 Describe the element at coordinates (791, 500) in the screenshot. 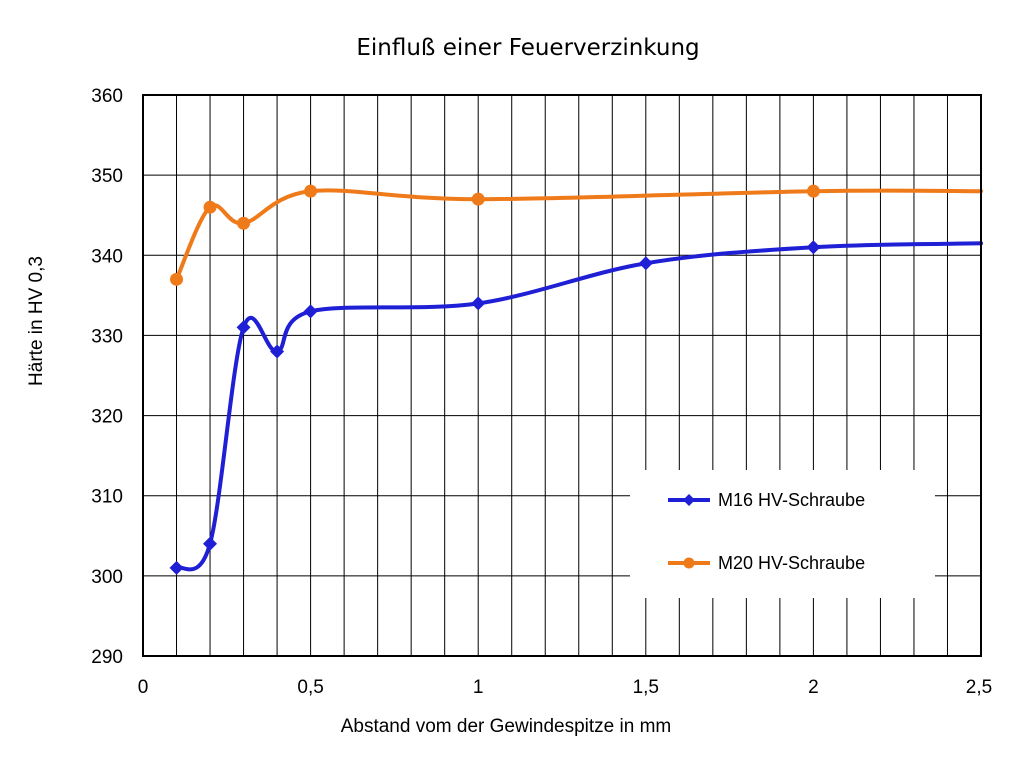

I see `legend-label: M16 HV-Schraube` at that location.